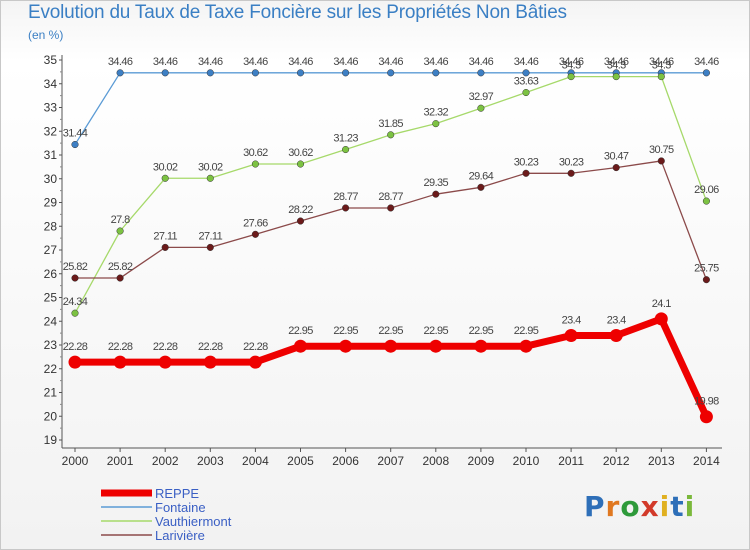 The image size is (750, 550). What do you see at coordinates (120, 461) in the screenshot?
I see `x-tick-label: 2001` at bounding box center [120, 461].